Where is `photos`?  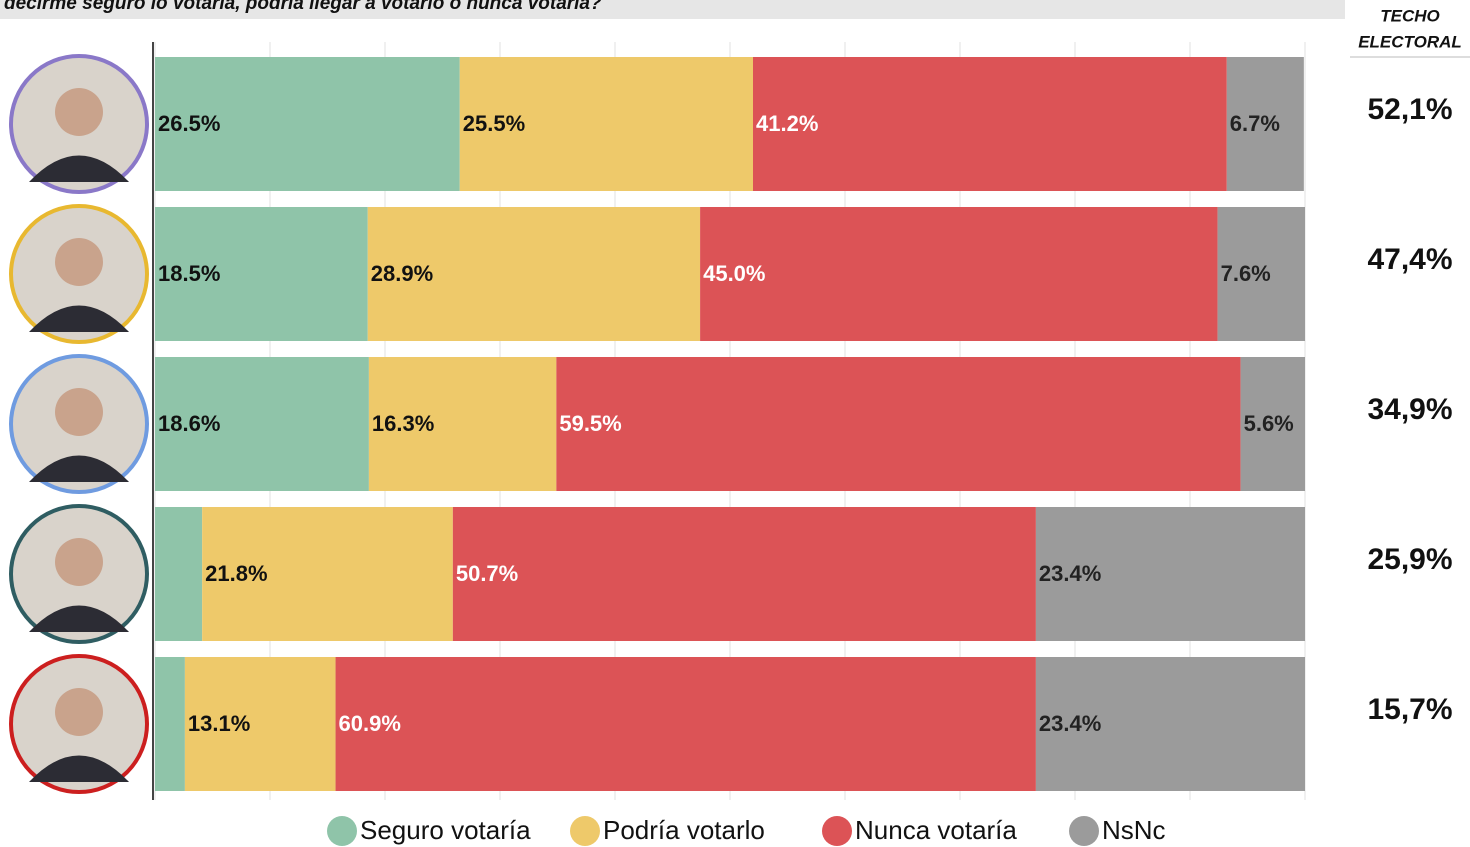
photos is located at coordinates (79, 424).